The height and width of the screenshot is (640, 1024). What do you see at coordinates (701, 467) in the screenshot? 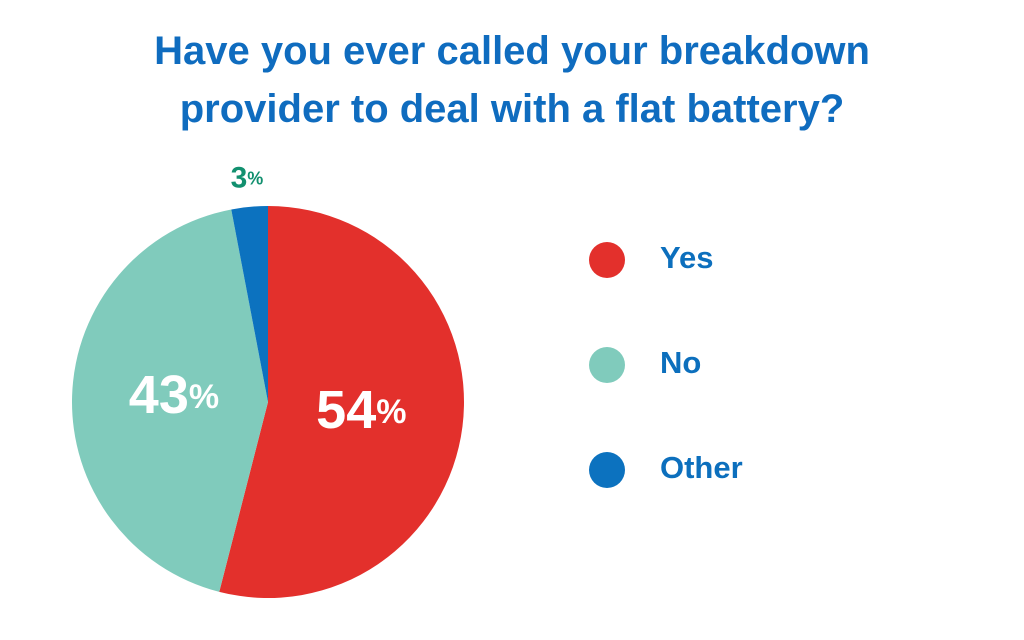
I see `legend-label: Other` at bounding box center [701, 467].